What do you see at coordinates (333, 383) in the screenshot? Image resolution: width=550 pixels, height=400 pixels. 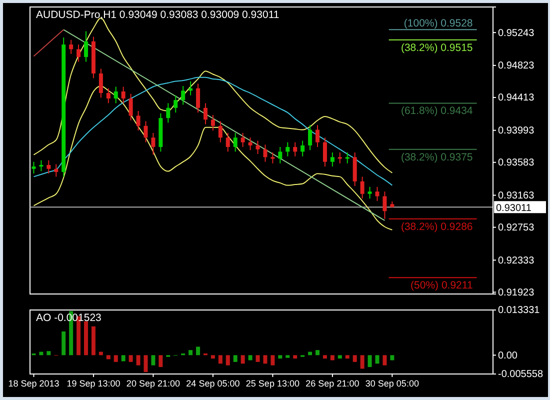 I see `x-tick-label: 26 Sep 21:00` at bounding box center [333, 383].